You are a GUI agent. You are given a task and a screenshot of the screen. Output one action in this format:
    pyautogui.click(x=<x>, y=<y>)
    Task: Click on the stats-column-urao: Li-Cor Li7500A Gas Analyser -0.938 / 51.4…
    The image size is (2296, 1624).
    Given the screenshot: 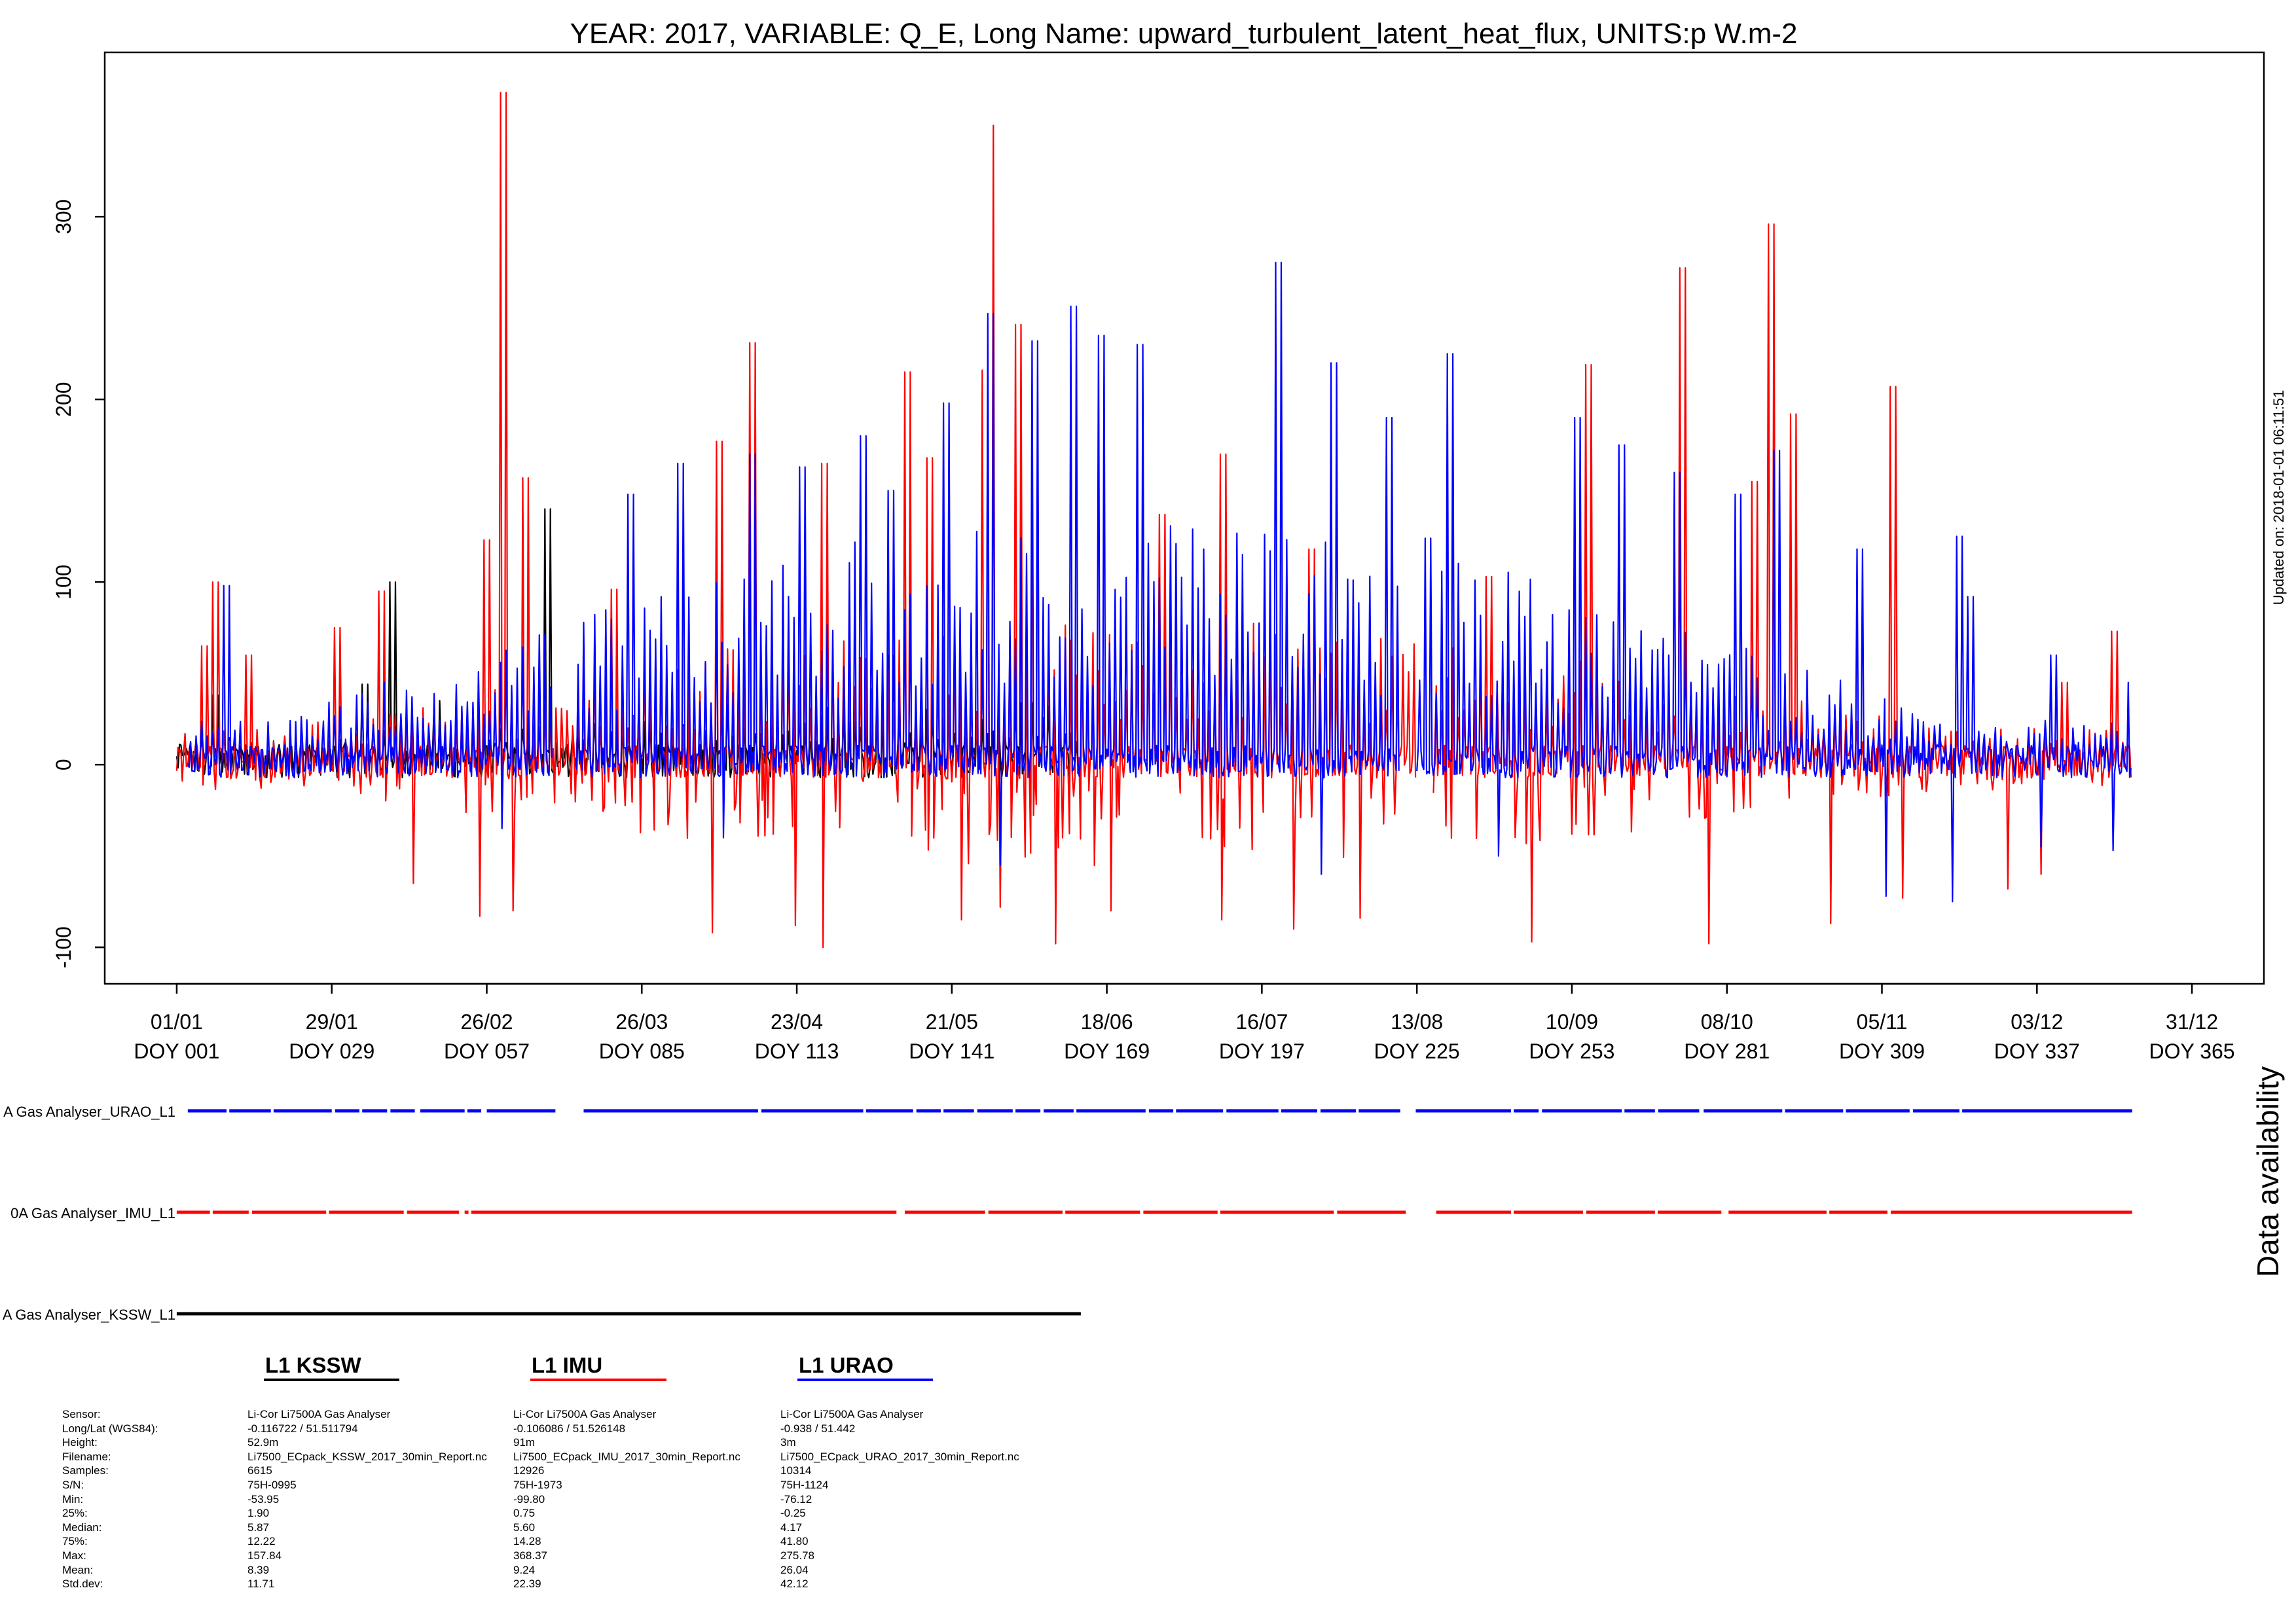 What is the action you would take?
    pyautogui.click(x=899, y=1499)
    